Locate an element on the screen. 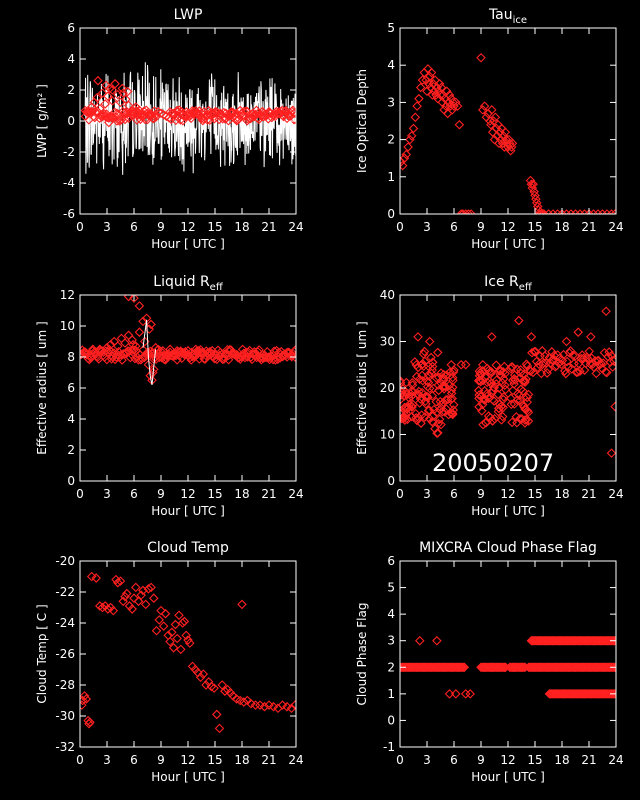  y-tick-label: 12 is located at coordinates (67, 295).